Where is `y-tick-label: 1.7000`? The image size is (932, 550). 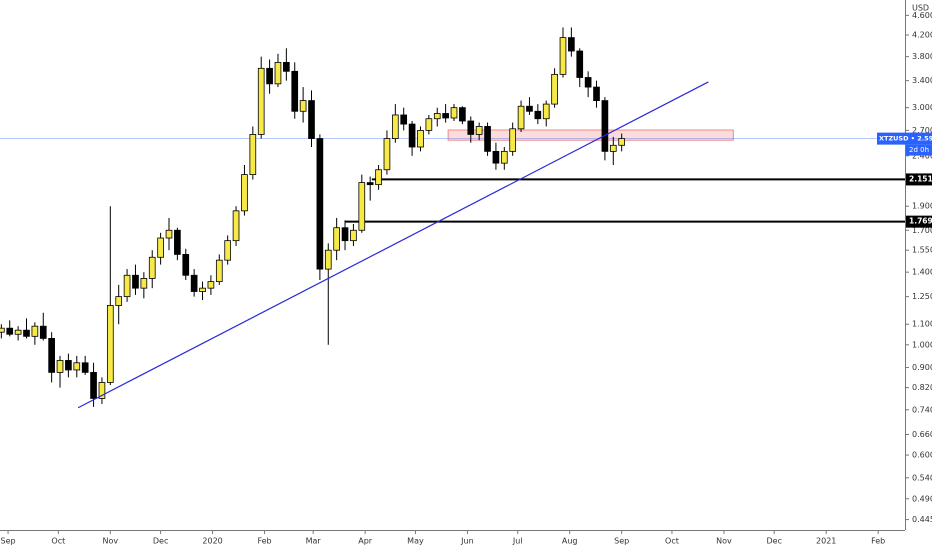 y-tick-label: 1.7000 is located at coordinates (922, 230).